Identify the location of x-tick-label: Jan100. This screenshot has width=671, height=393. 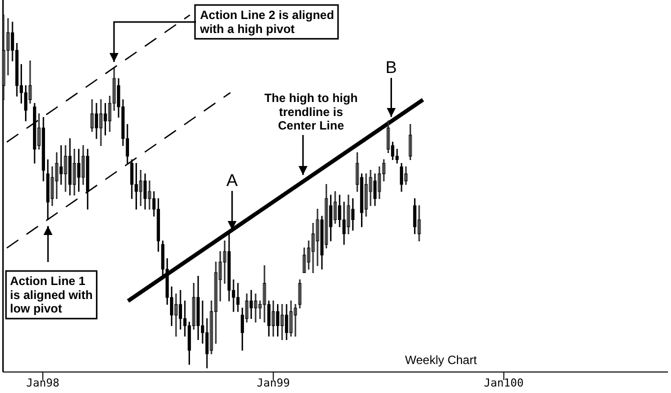
(504, 383).